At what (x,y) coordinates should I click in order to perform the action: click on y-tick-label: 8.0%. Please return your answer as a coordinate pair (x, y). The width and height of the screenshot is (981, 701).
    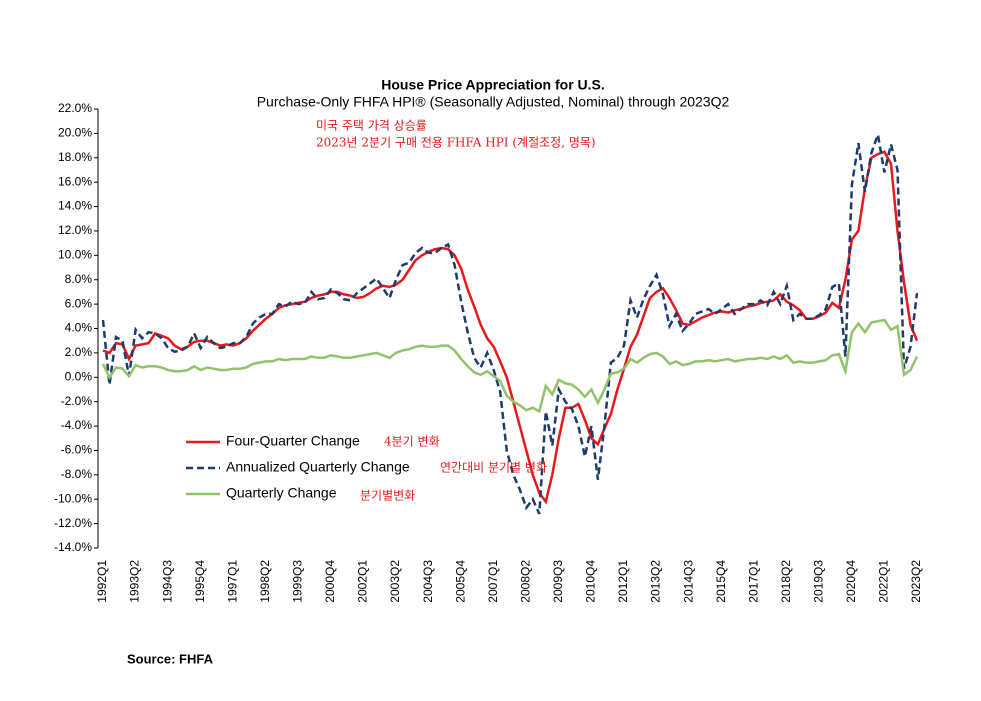
    Looking at the image, I should click on (79, 279).